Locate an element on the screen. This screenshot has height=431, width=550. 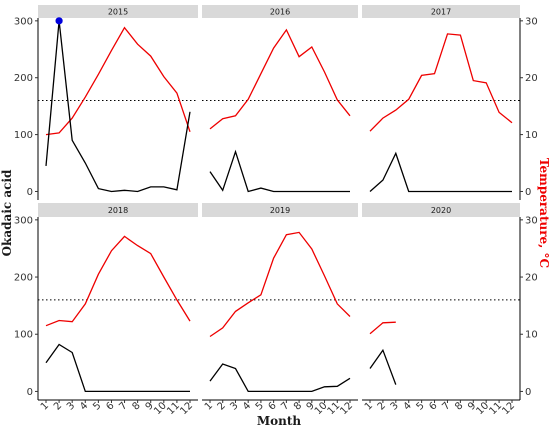
facet-strip-label: 2016 is located at coordinates (280, 12).